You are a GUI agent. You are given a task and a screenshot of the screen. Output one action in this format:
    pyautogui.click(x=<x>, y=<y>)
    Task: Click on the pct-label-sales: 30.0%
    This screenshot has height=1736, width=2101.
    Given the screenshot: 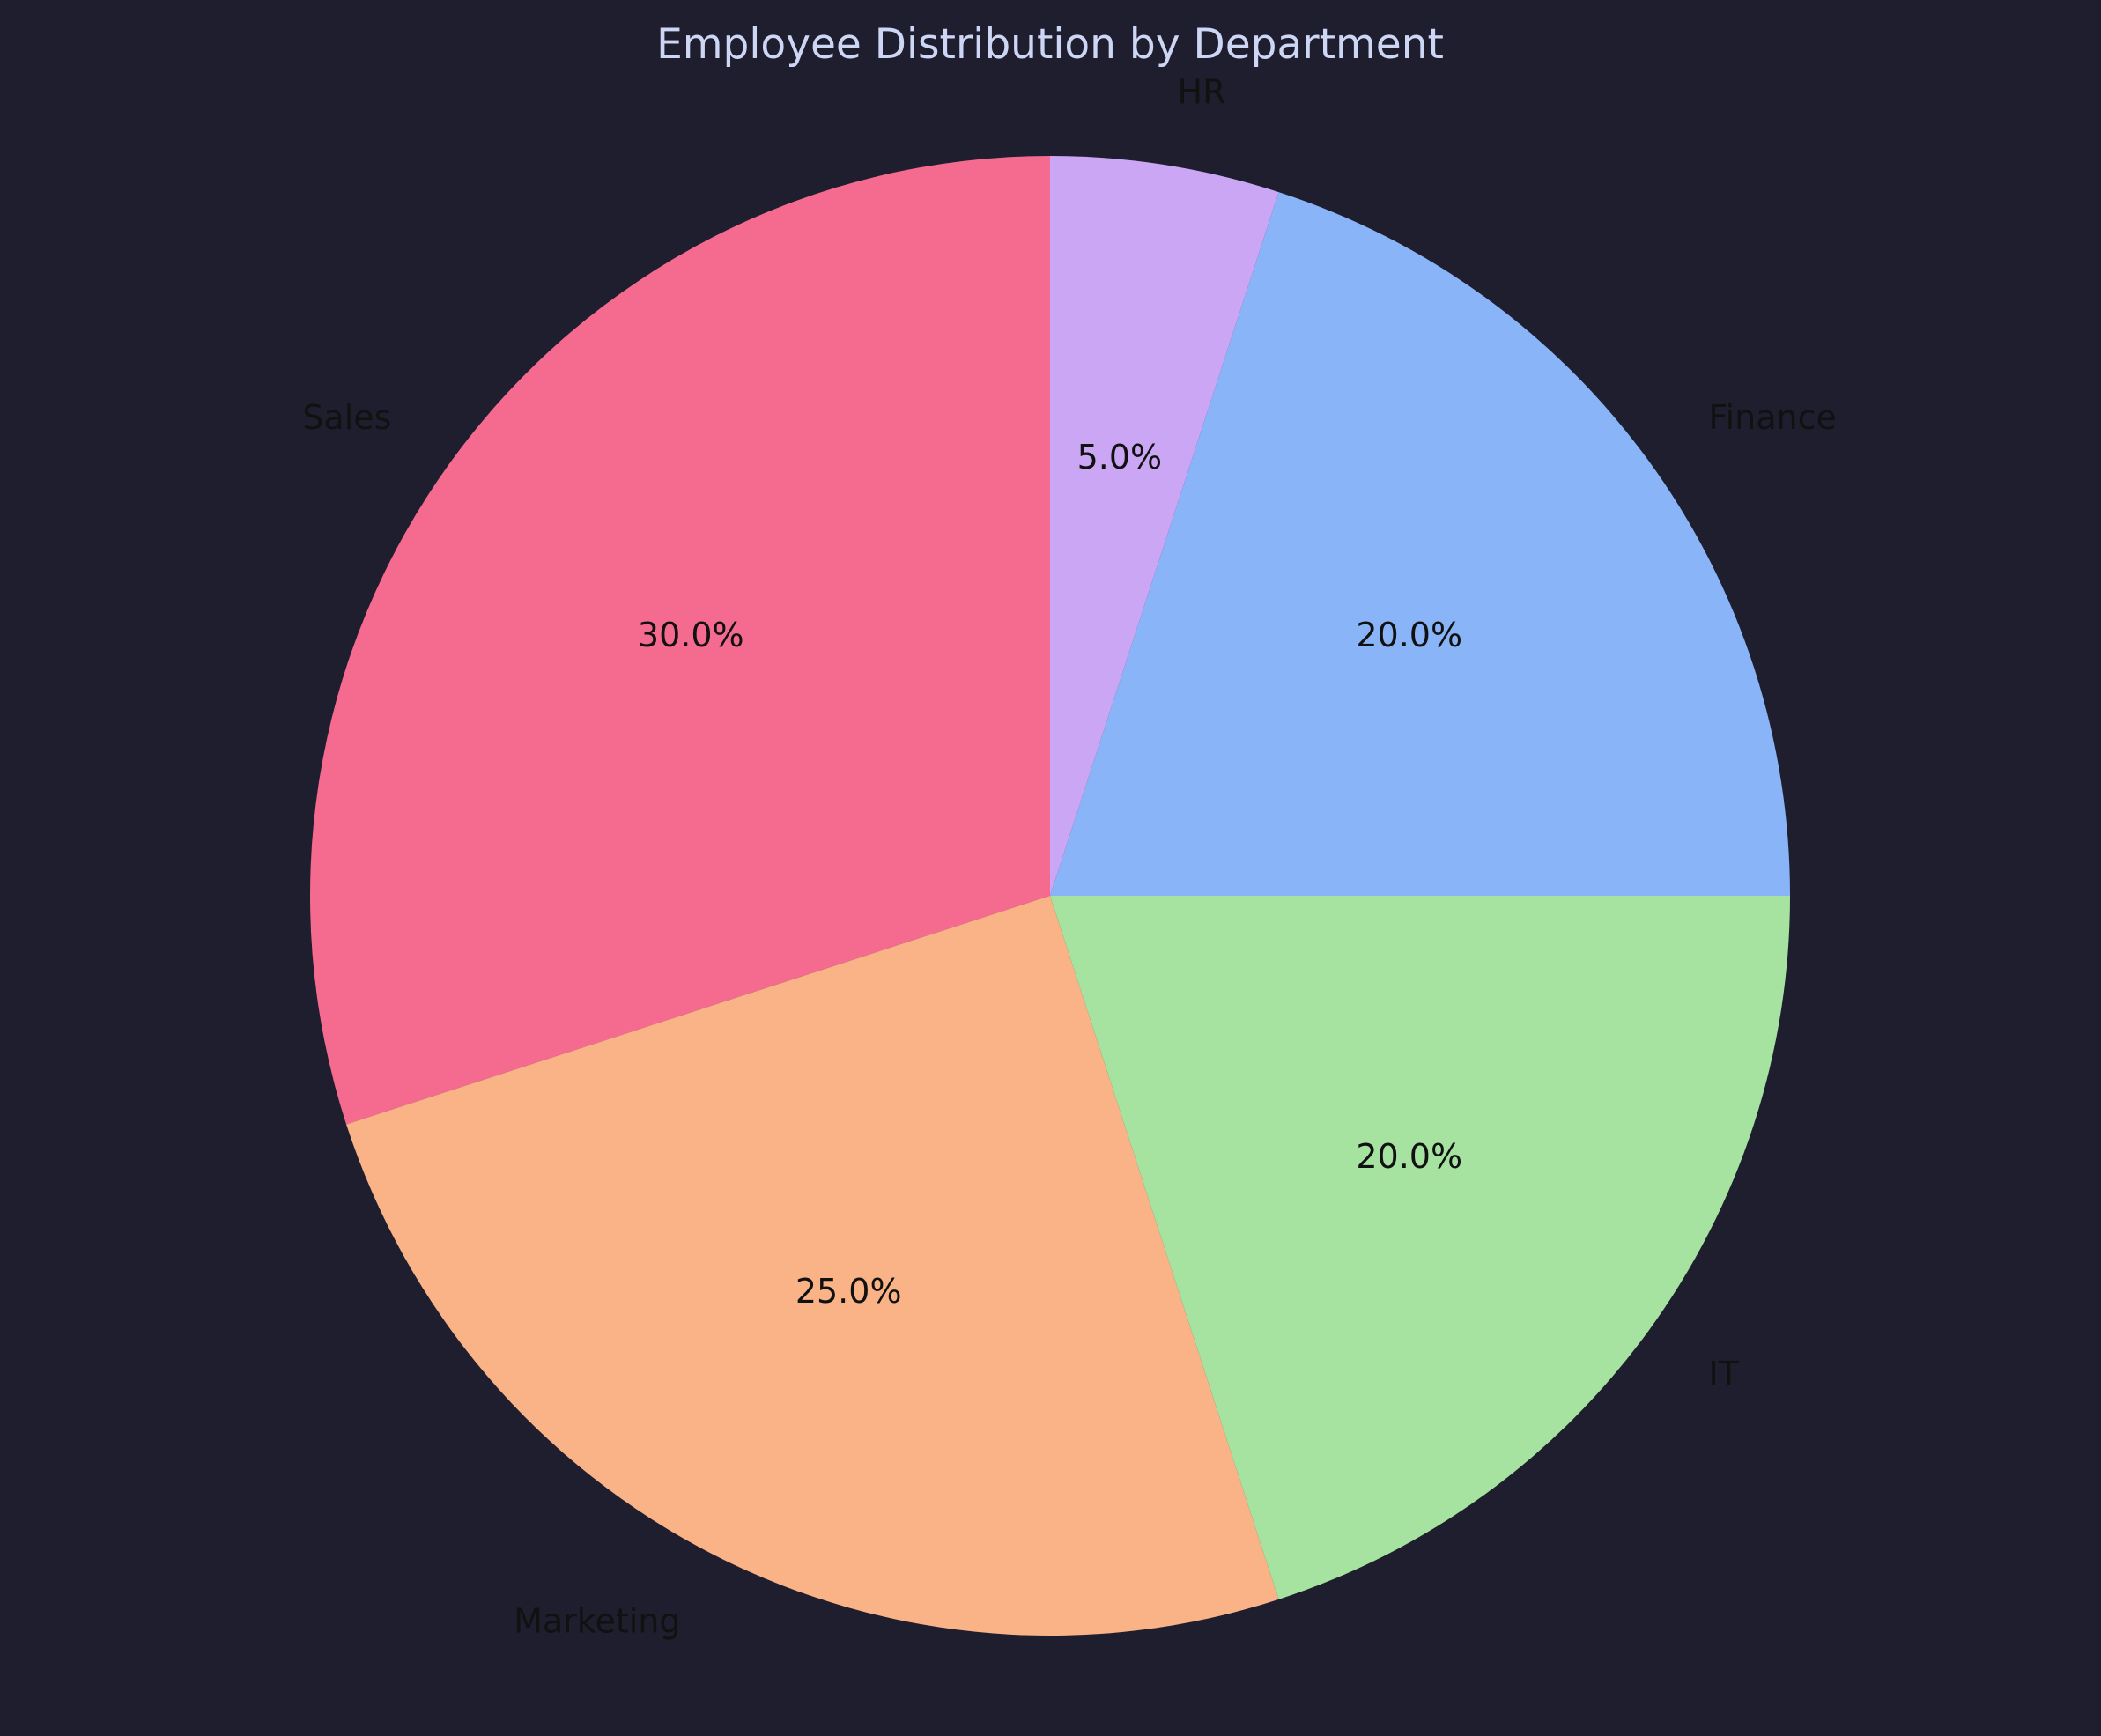 What is the action you would take?
    pyautogui.click(x=691, y=635)
    